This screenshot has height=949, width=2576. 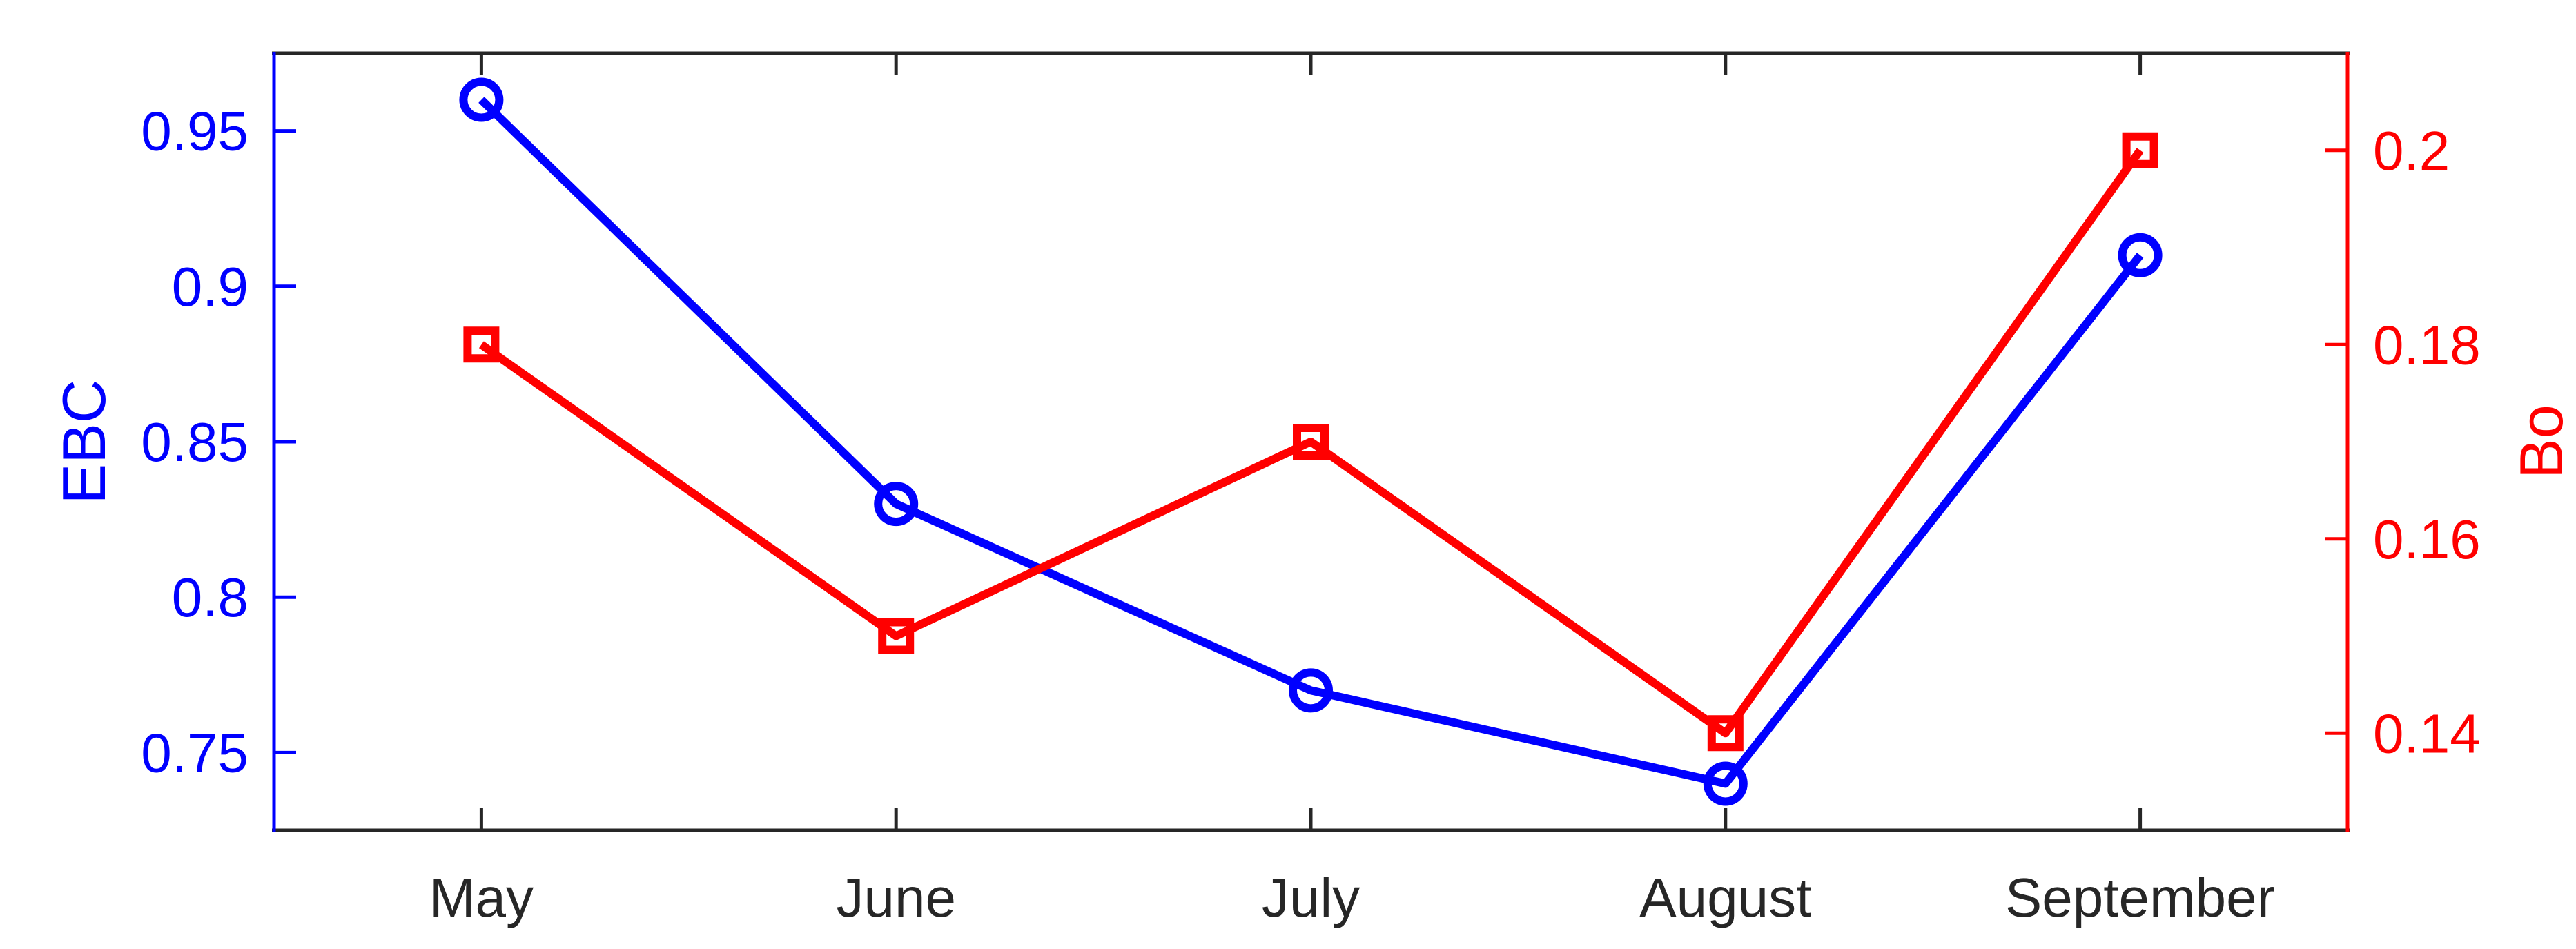 I want to click on right-tick-label: 0.16, so click(x=2427, y=539).